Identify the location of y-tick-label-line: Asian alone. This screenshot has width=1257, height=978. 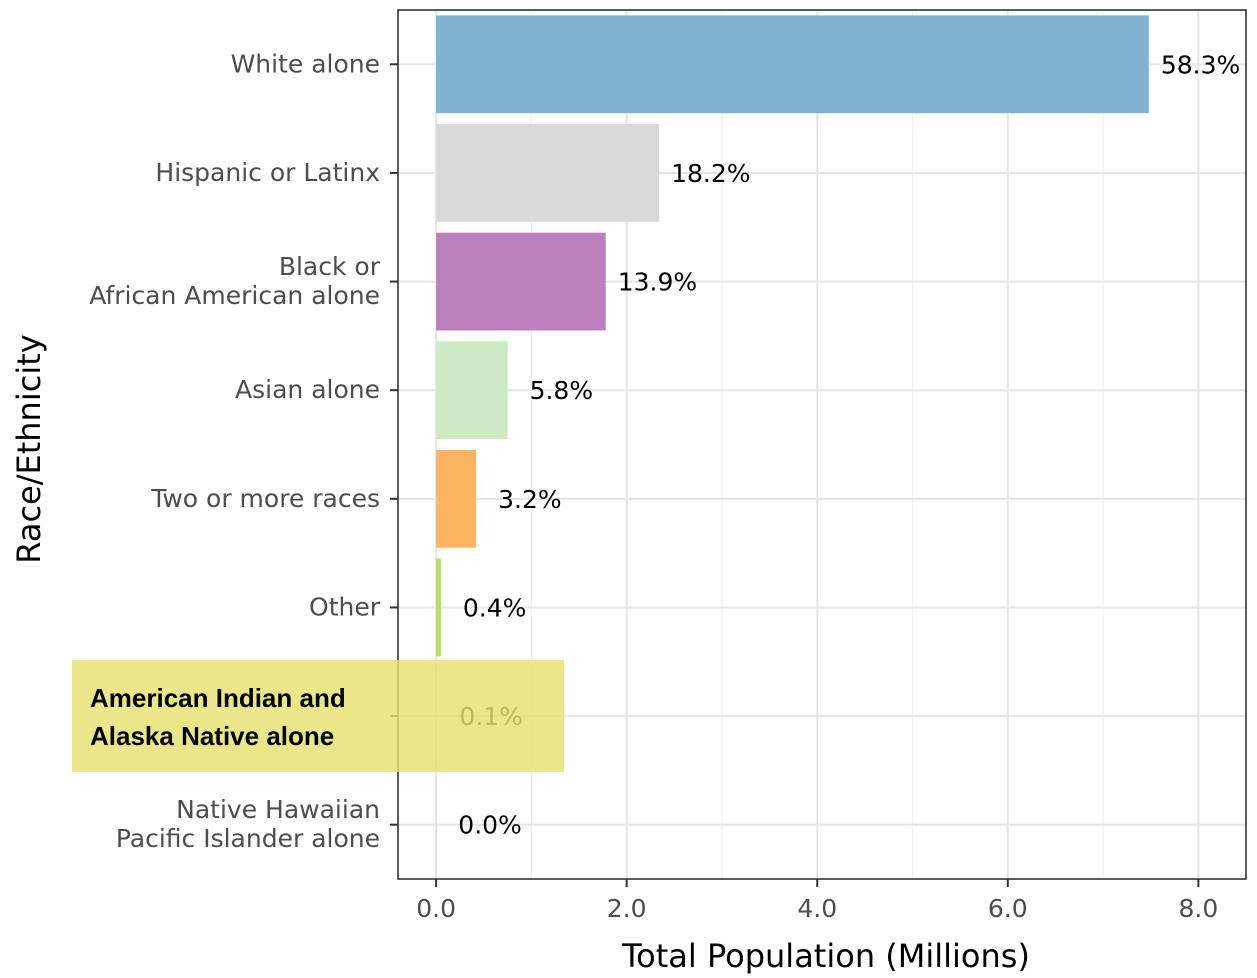
(307, 389).